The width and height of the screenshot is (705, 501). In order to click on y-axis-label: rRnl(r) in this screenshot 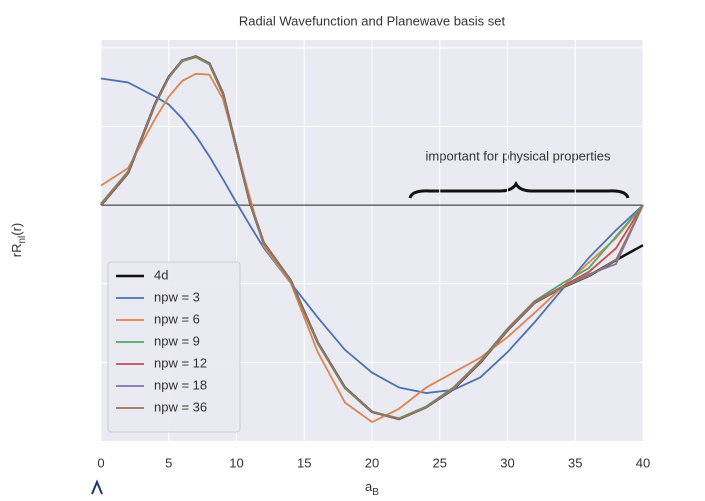, I will do `click(18, 240)`.